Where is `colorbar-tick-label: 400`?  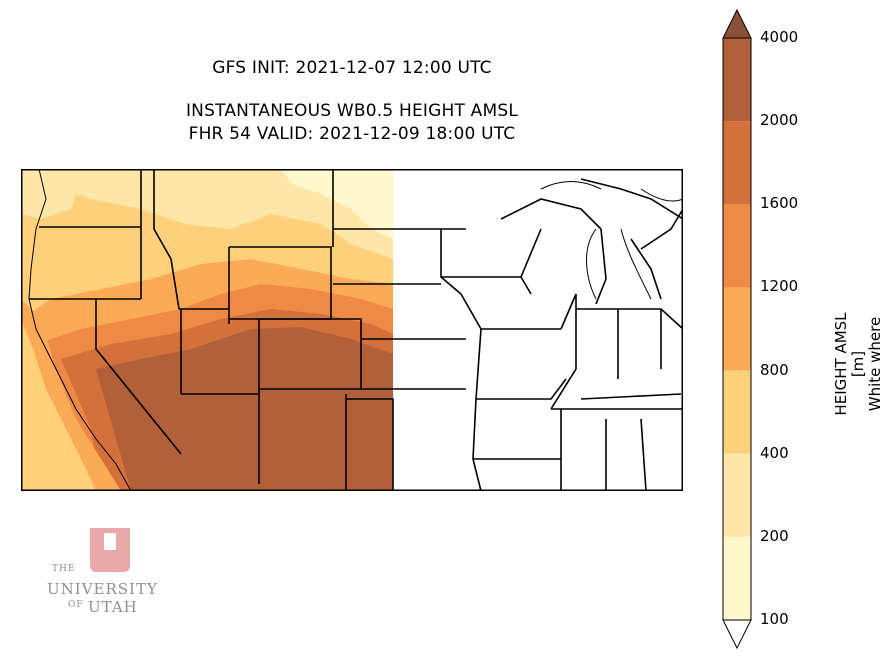 colorbar-tick-label: 400 is located at coordinates (774, 452).